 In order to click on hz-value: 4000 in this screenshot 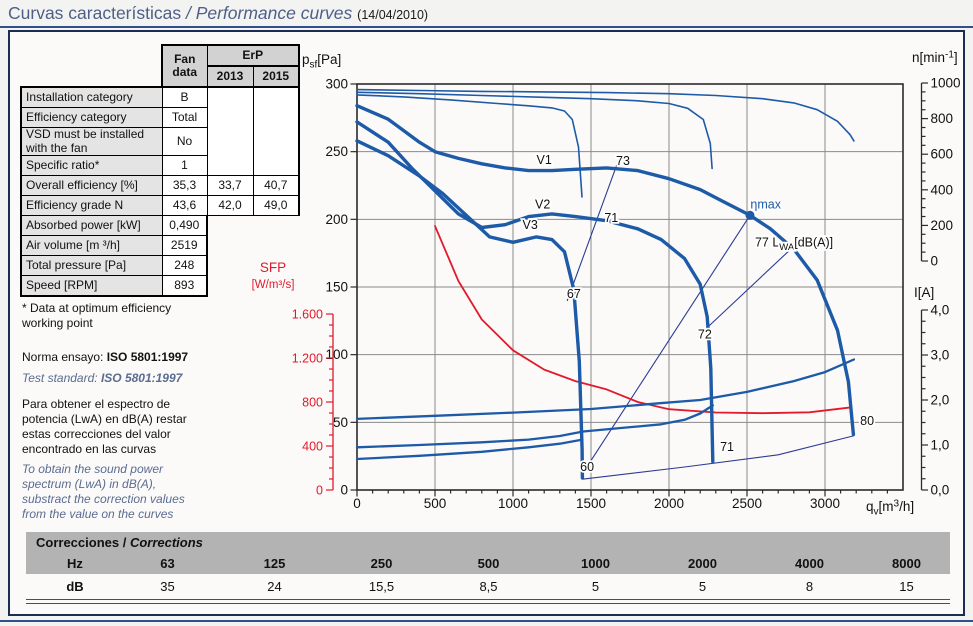, I will do `click(809, 563)`.